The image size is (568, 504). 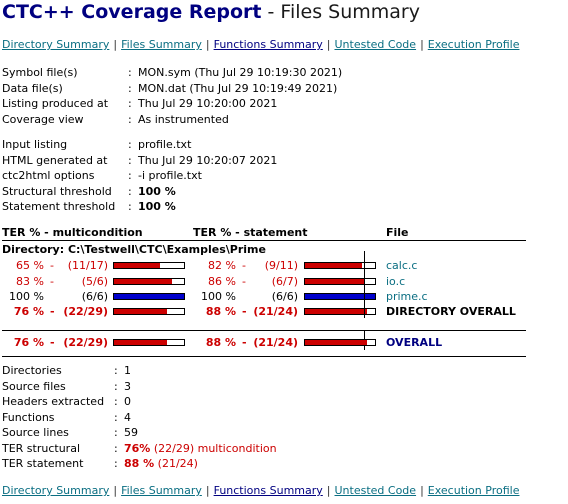 What do you see at coordinates (35, 432) in the screenshot?
I see `summary-label-source-lines: Source lines` at bounding box center [35, 432].